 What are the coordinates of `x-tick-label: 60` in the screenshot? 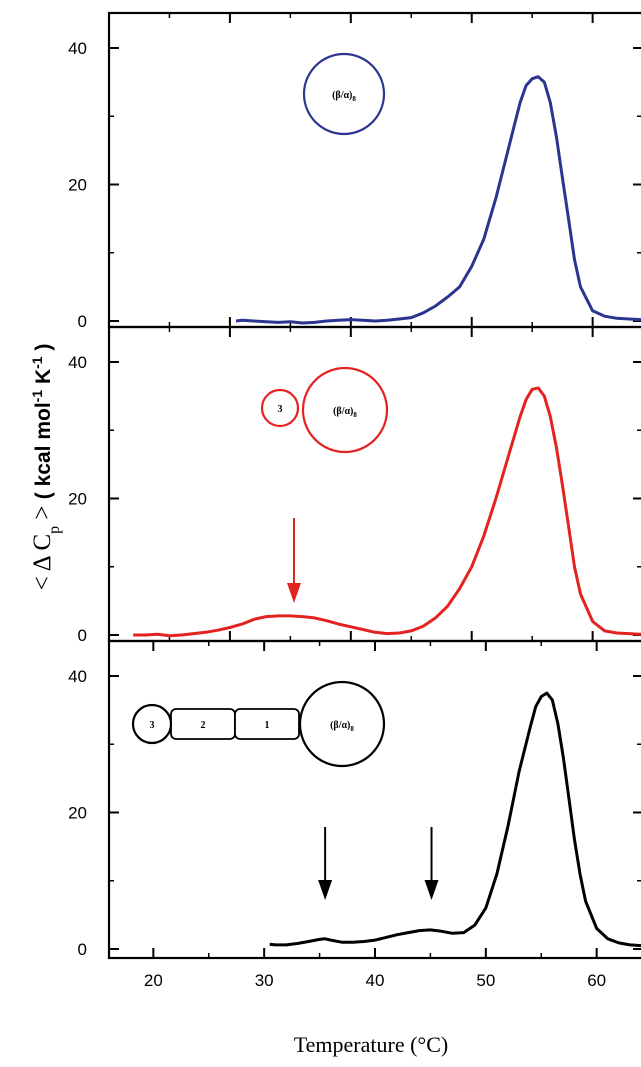 It's located at (596, 980).